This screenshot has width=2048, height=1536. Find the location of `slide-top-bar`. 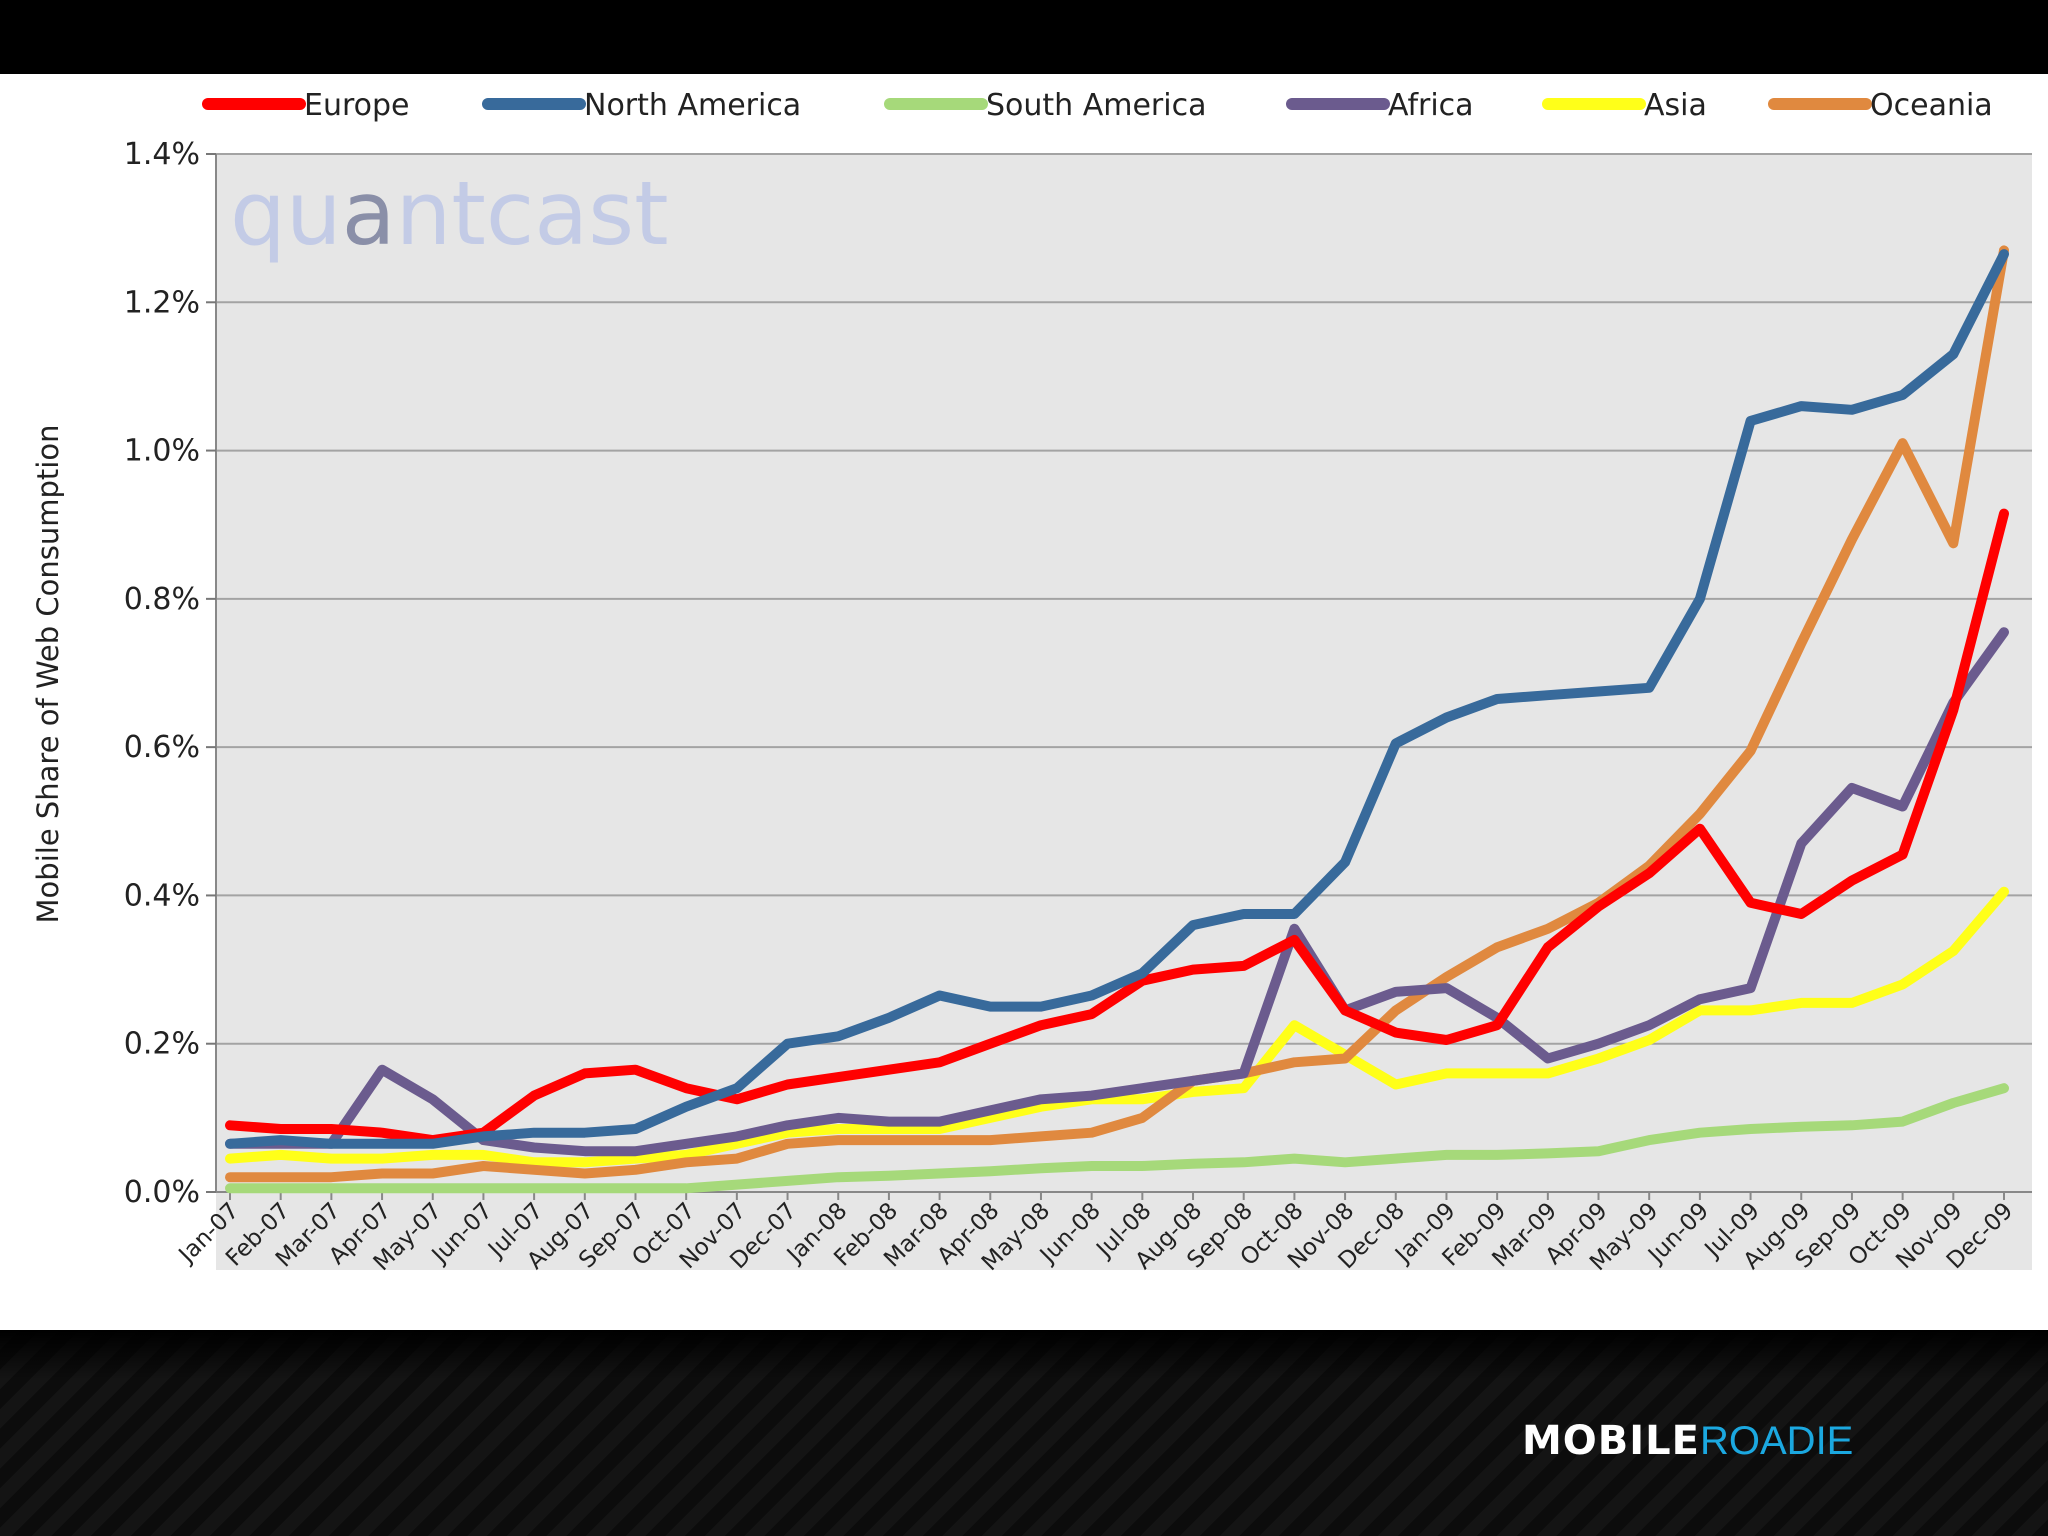

slide-top-bar is located at coordinates (1024, 37).